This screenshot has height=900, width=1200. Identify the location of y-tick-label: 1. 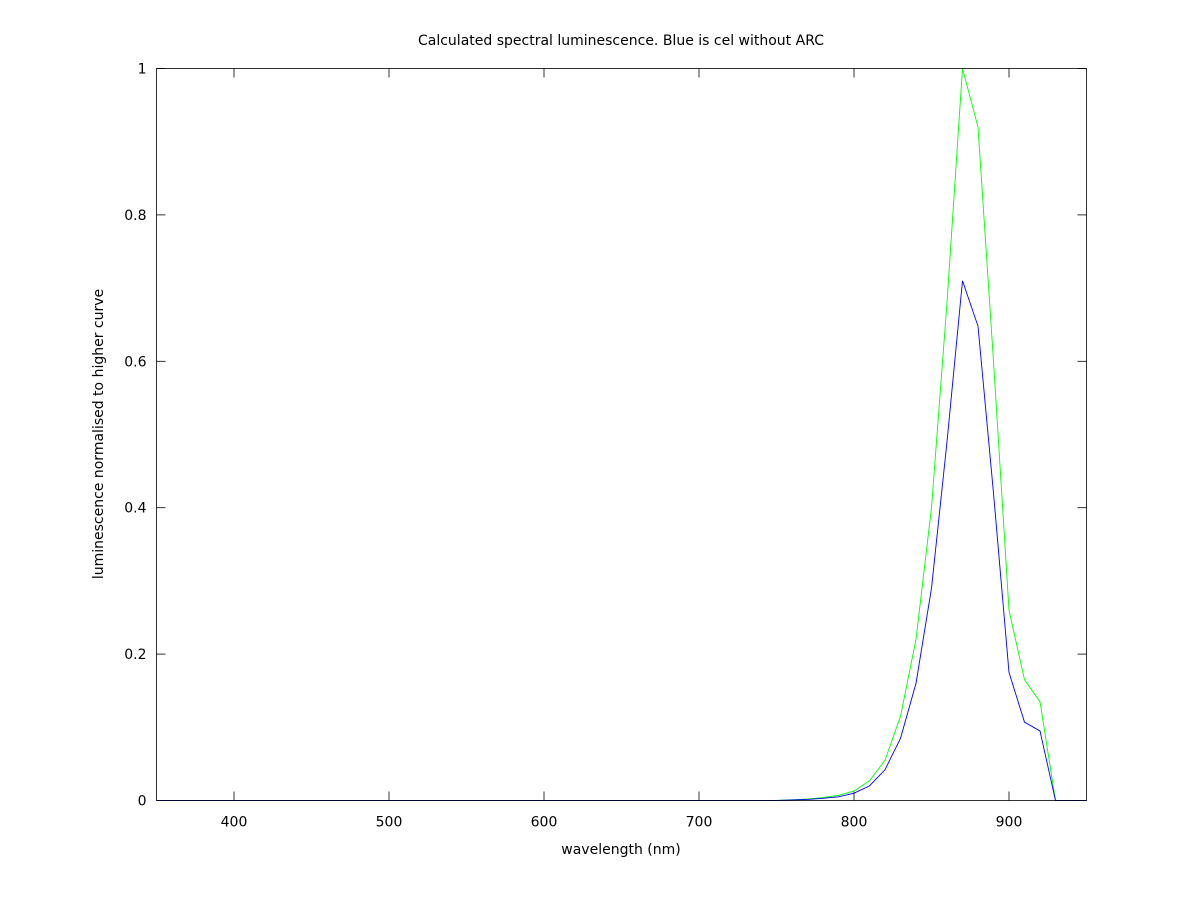
(142, 70).